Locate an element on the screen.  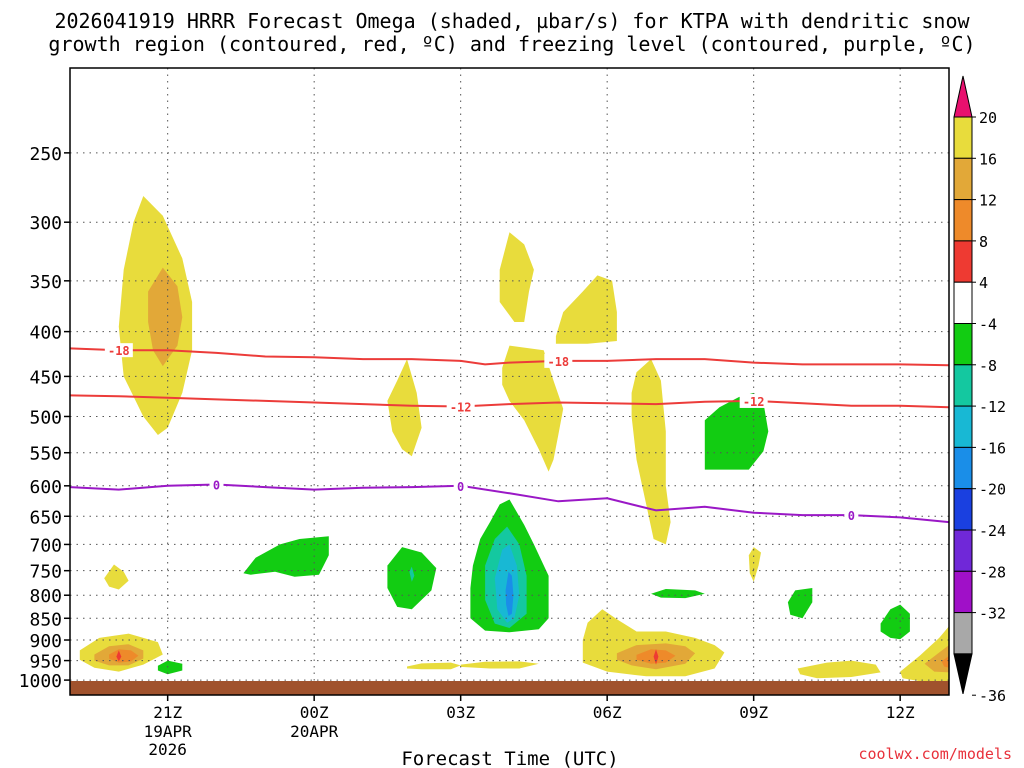
contour-label-2-1: 0 is located at coordinates (460, 487).